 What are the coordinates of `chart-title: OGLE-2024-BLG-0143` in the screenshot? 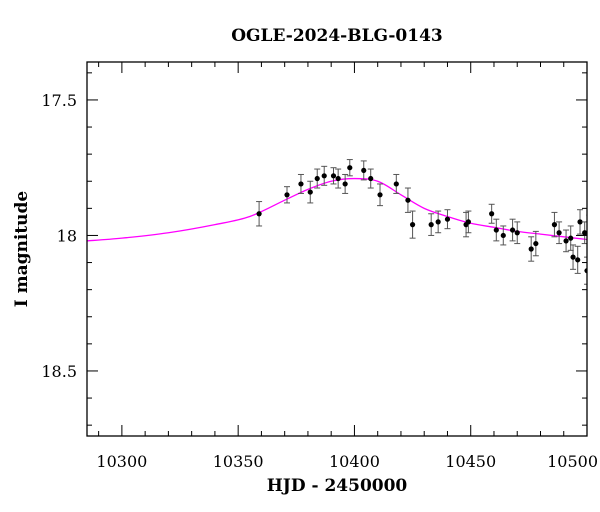 It's located at (337, 36).